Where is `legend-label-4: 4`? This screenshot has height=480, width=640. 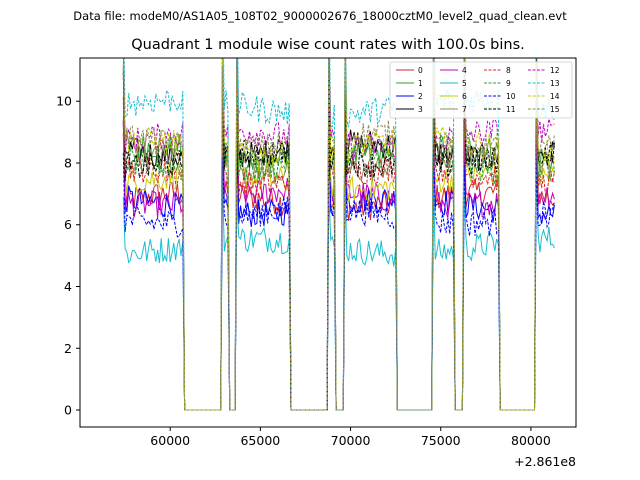
legend-label-4: 4 is located at coordinates (464, 70).